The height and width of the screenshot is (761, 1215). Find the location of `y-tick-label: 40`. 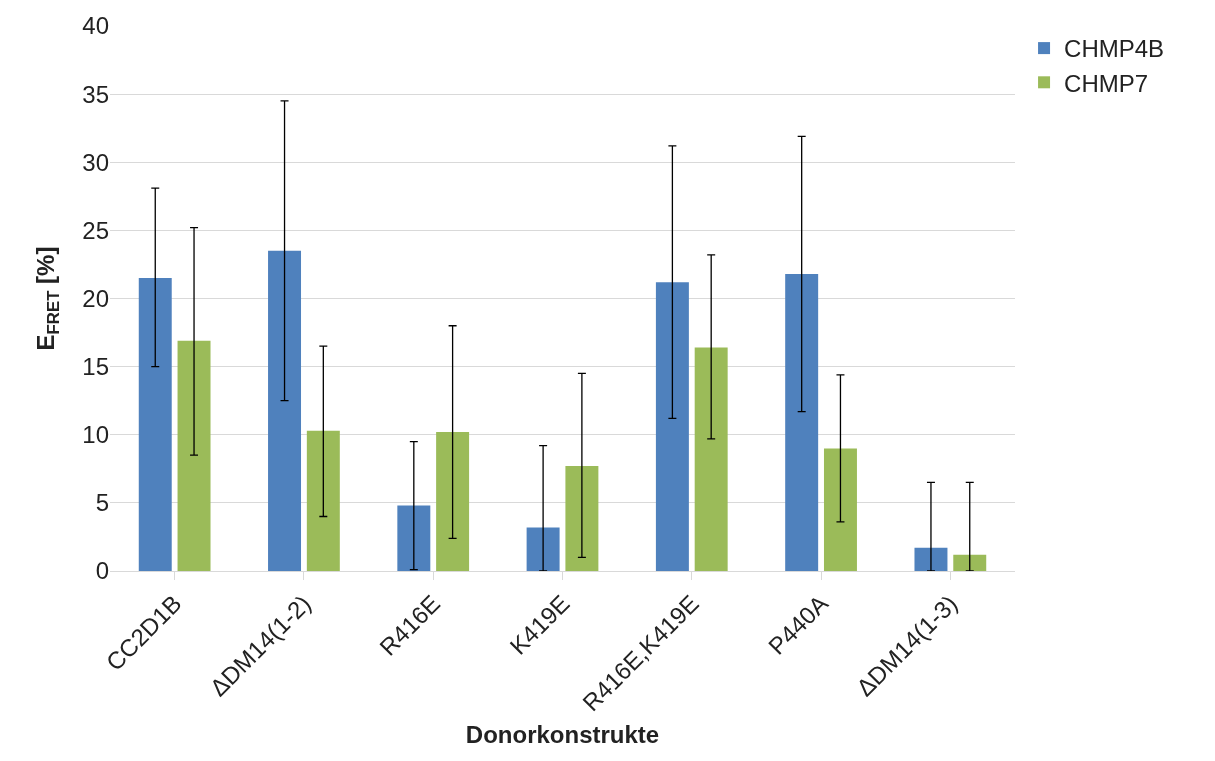

y-tick-label: 40 is located at coordinates (95, 26).